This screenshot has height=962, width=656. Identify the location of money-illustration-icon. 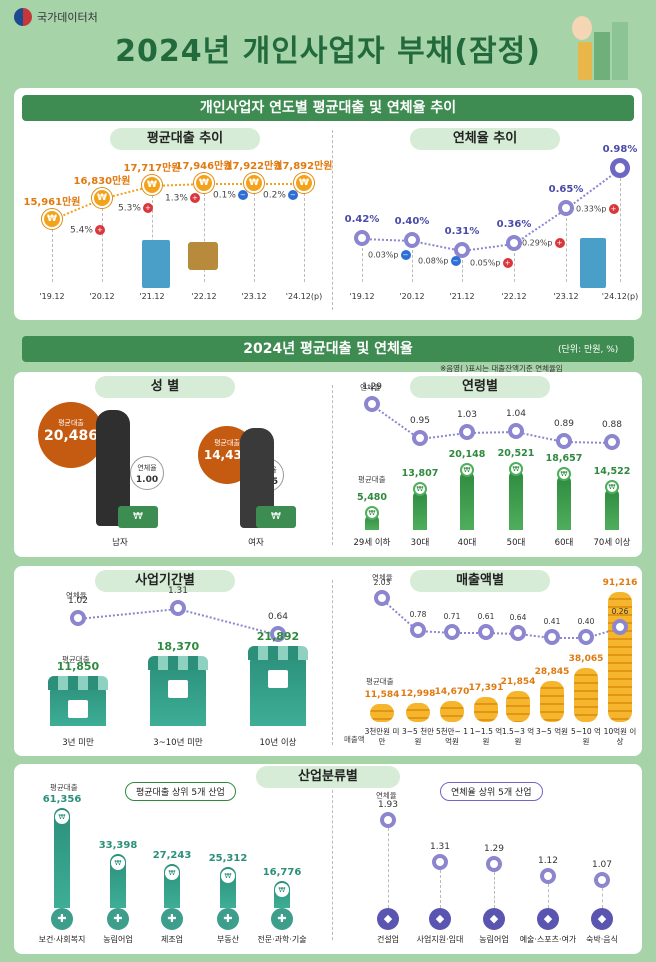
(607, 47).